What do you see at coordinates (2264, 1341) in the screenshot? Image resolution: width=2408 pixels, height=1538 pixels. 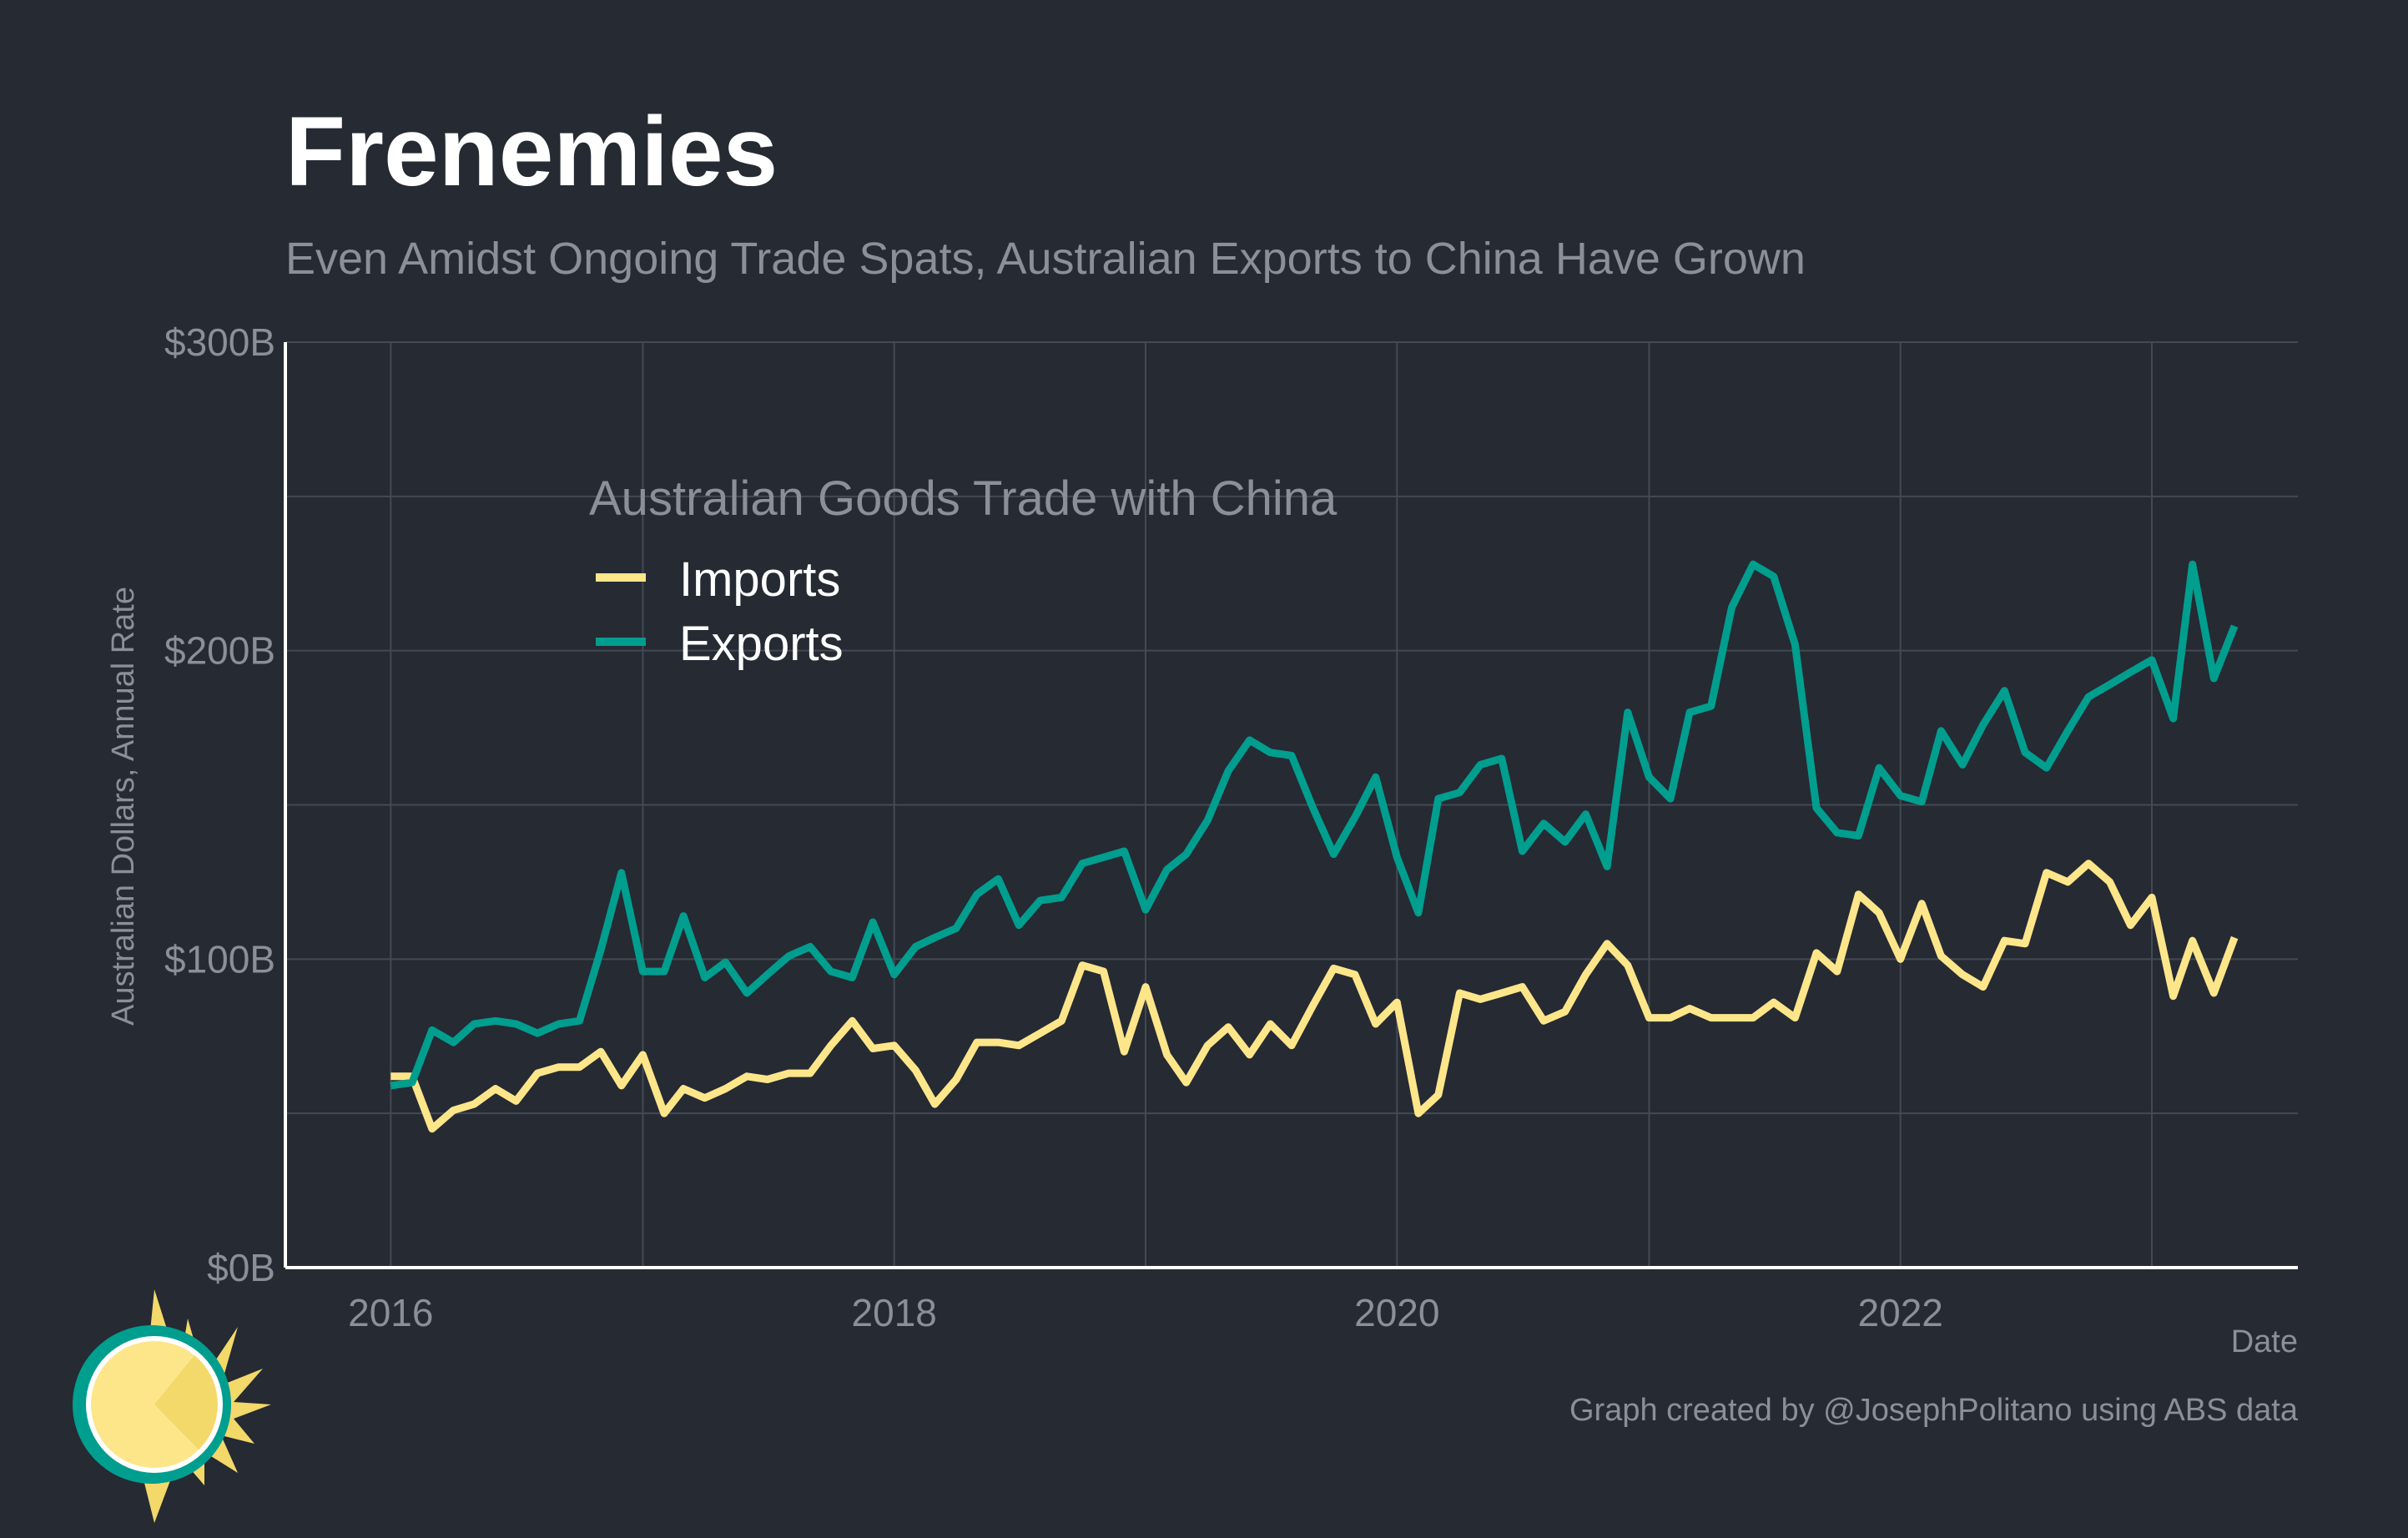 I see `x-axis-label: Date` at bounding box center [2264, 1341].